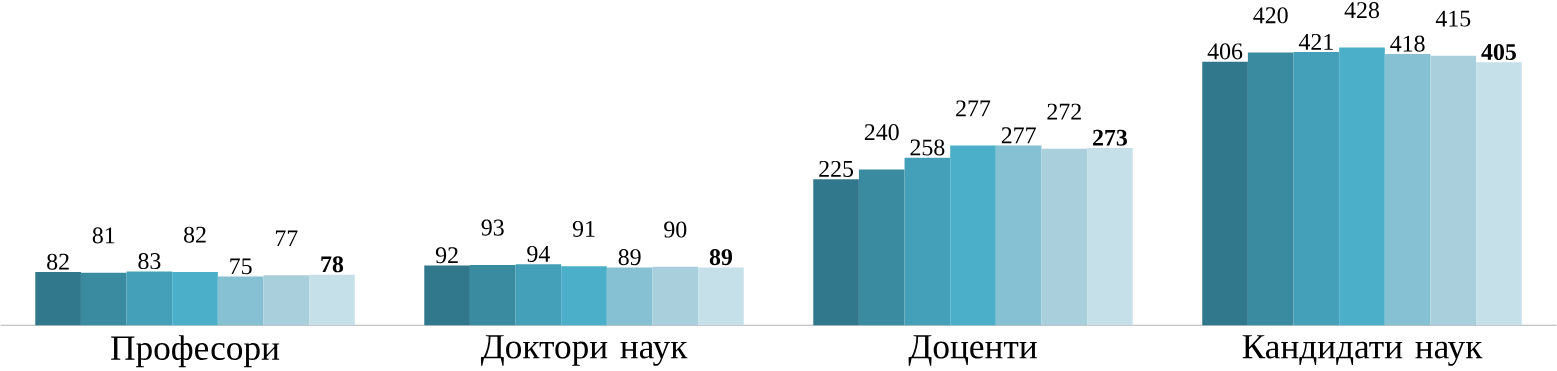 Image resolution: width=1557 pixels, height=371 pixels. I want to click on data-label: 93, so click(492, 227).